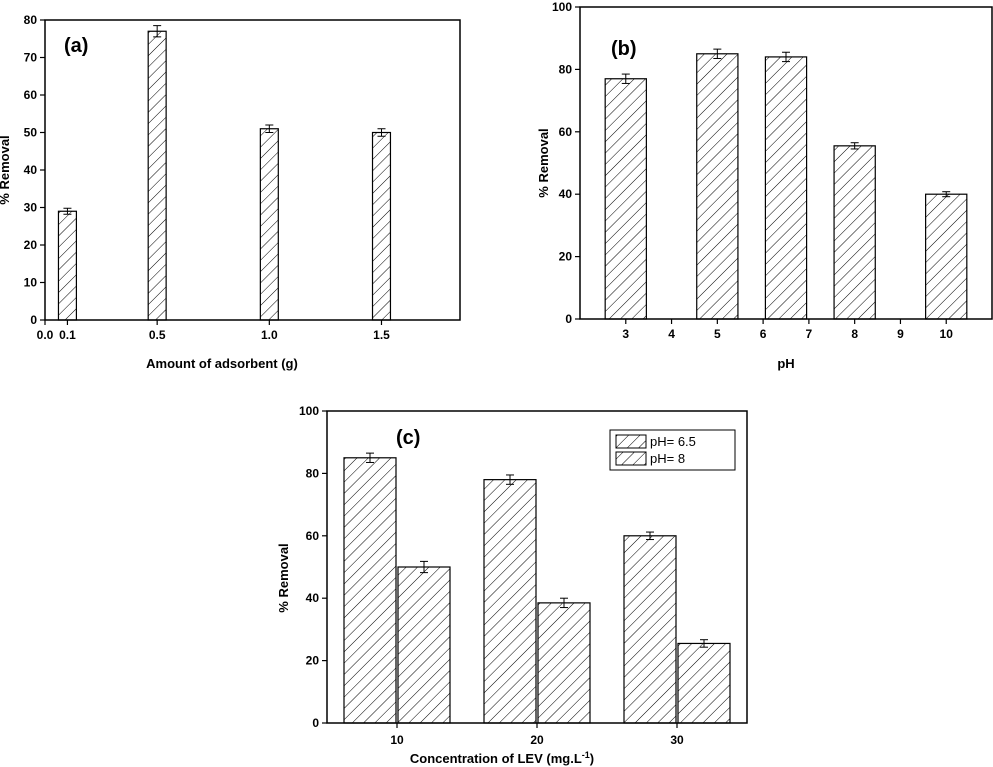 This screenshot has width=993, height=767. What do you see at coordinates (900, 334) in the screenshot?
I see `x-tick-label: 9` at bounding box center [900, 334].